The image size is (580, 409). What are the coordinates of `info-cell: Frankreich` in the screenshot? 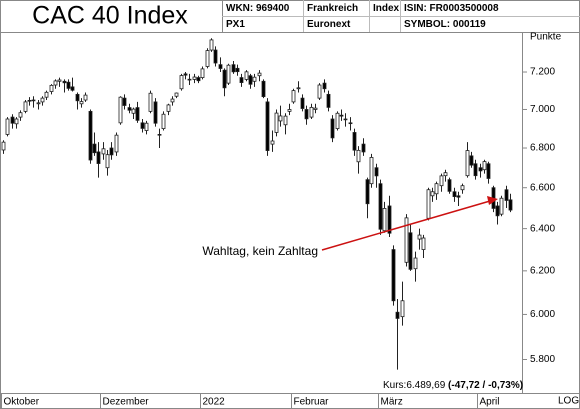 It's located at (332, 8).